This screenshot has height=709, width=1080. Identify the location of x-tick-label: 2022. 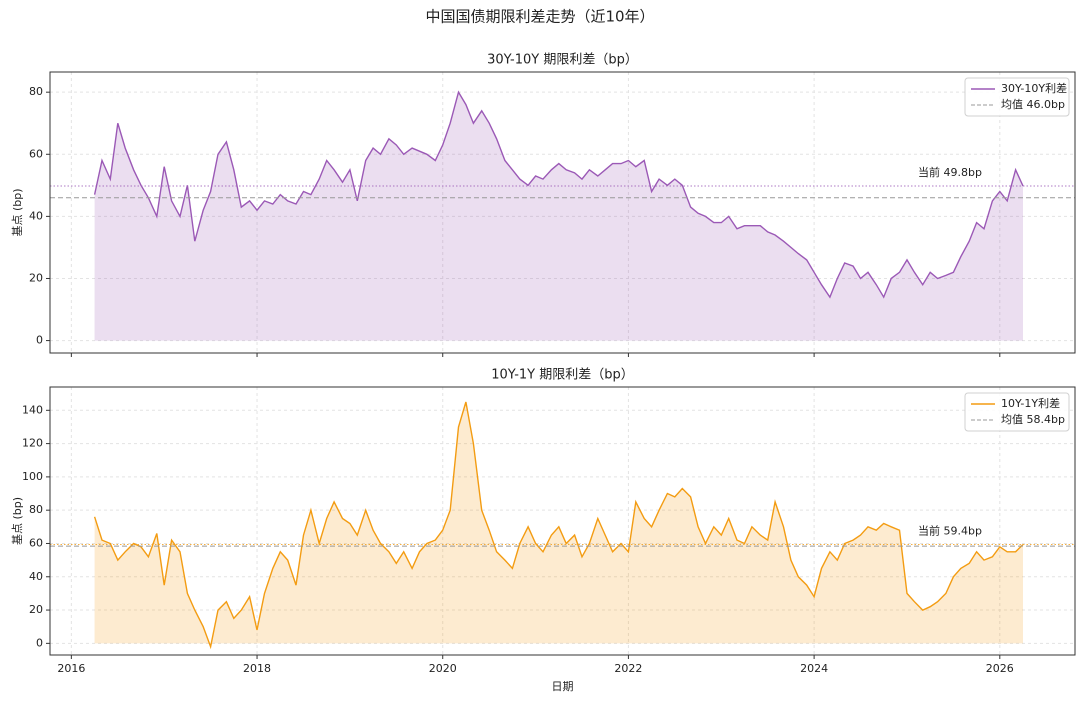
(628, 668).